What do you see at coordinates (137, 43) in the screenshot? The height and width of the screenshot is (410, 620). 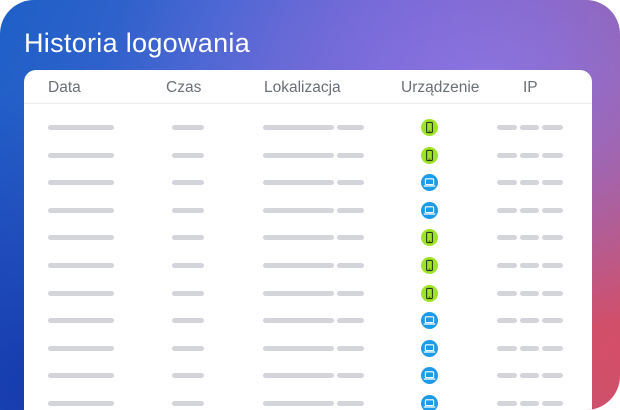 I see `page-title: Historia logowania` at bounding box center [137, 43].